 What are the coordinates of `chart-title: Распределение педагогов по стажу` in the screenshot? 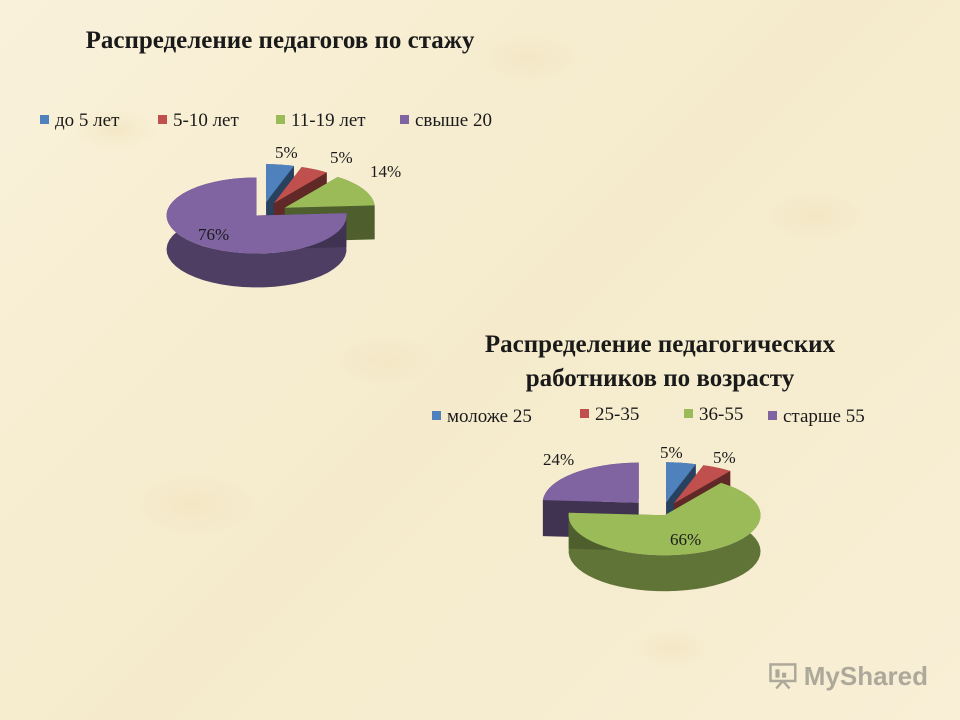 It's located at (280, 40).